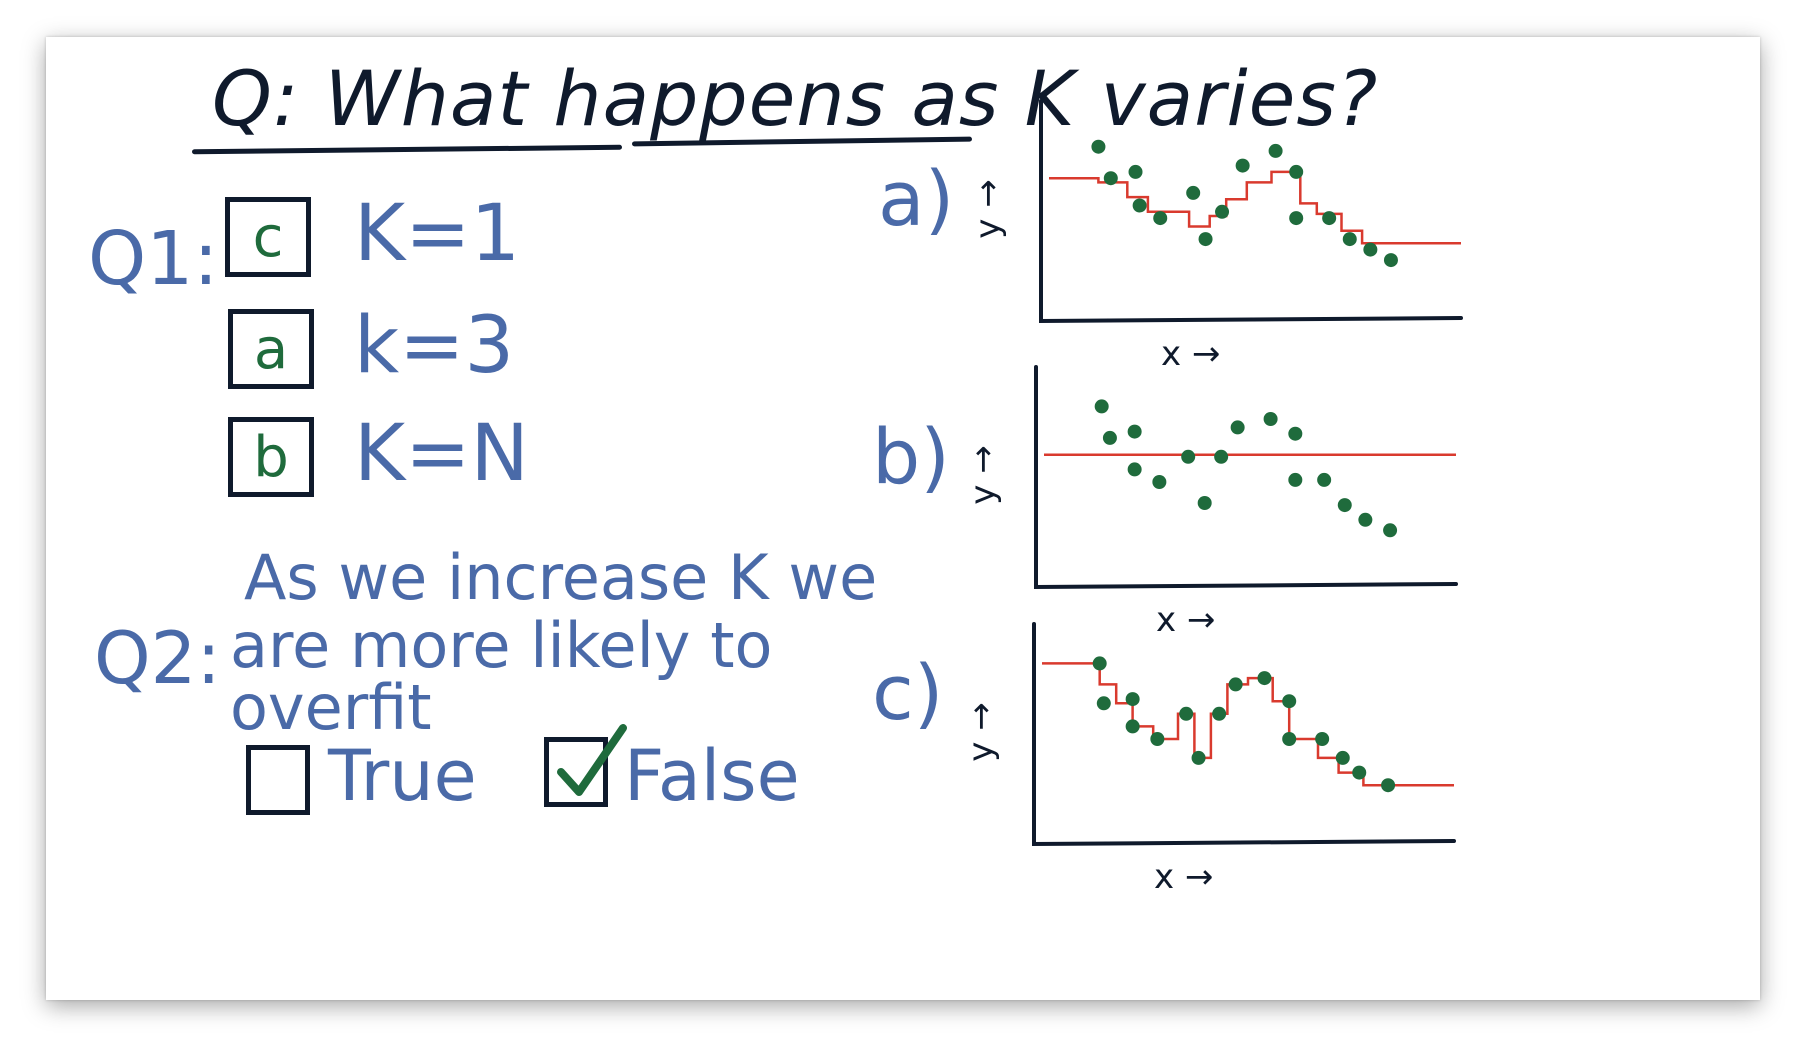 The height and width of the screenshot is (1052, 1800). I want to click on panel-label-a: a), so click(916, 198).